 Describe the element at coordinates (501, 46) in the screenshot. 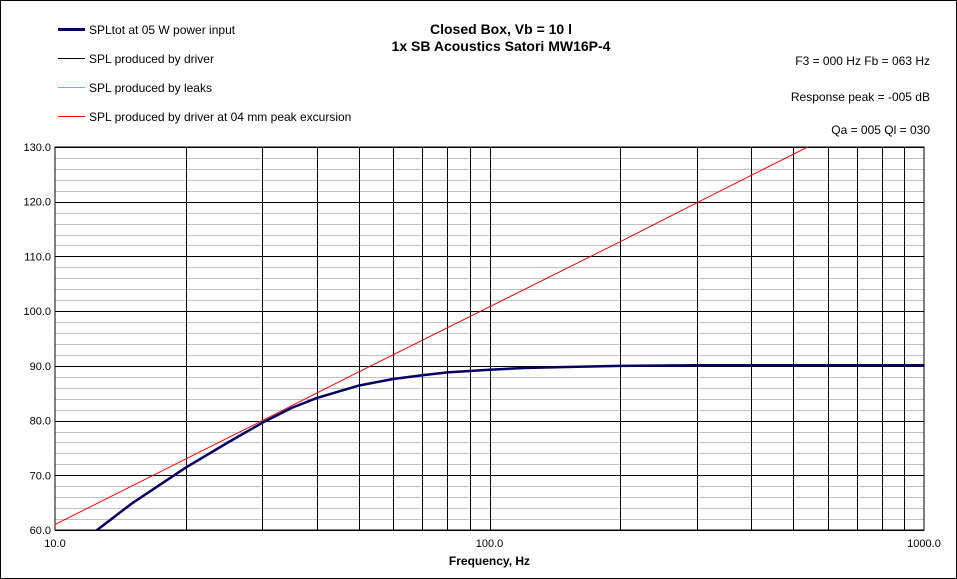

I see `chart-subtitle: 1x SB Acoustics Satori MW16P-4` at that location.